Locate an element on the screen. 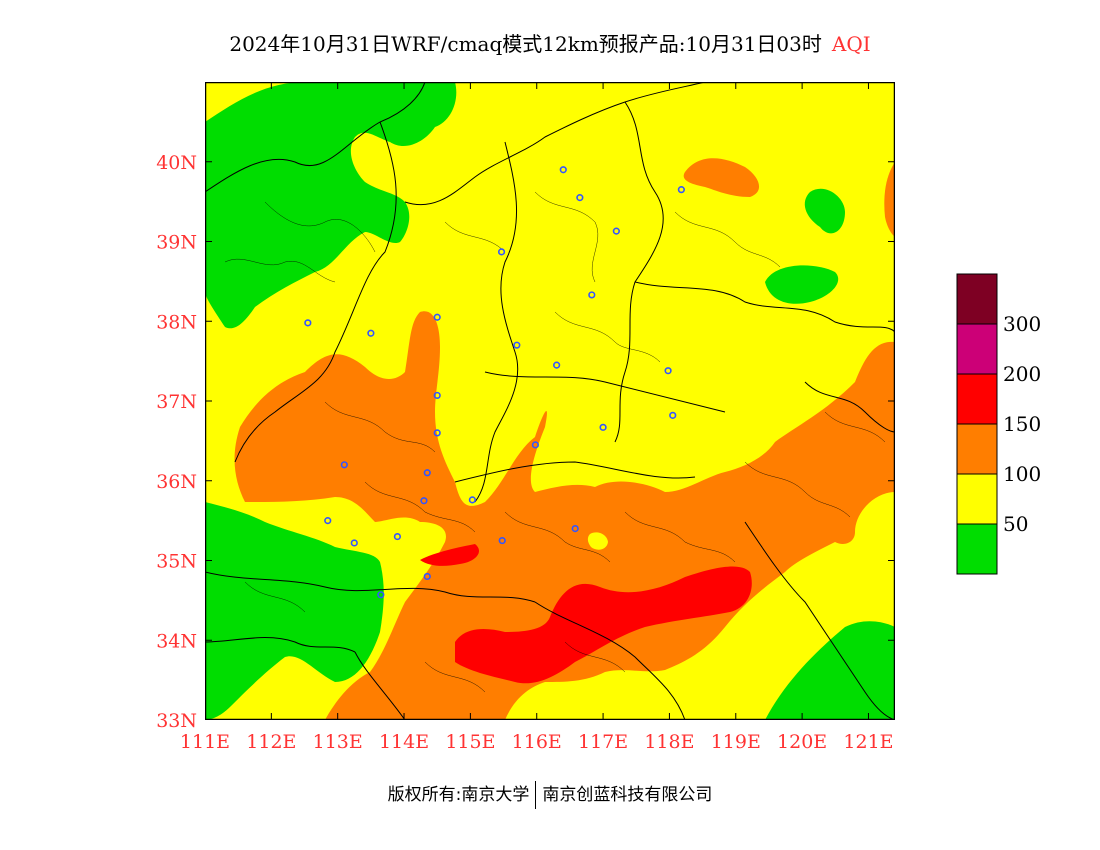  copyright-right: 南京创蓝科技有限公司 is located at coordinates (627, 795).